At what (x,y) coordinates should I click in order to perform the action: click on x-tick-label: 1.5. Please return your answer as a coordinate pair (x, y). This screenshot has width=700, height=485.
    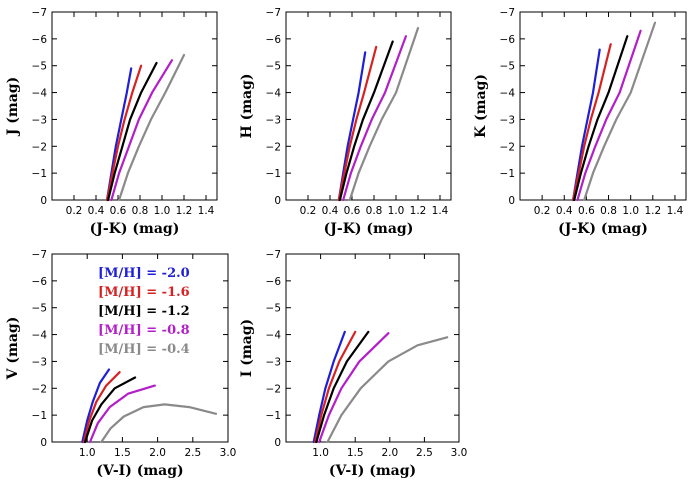
    Looking at the image, I should click on (122, 453).